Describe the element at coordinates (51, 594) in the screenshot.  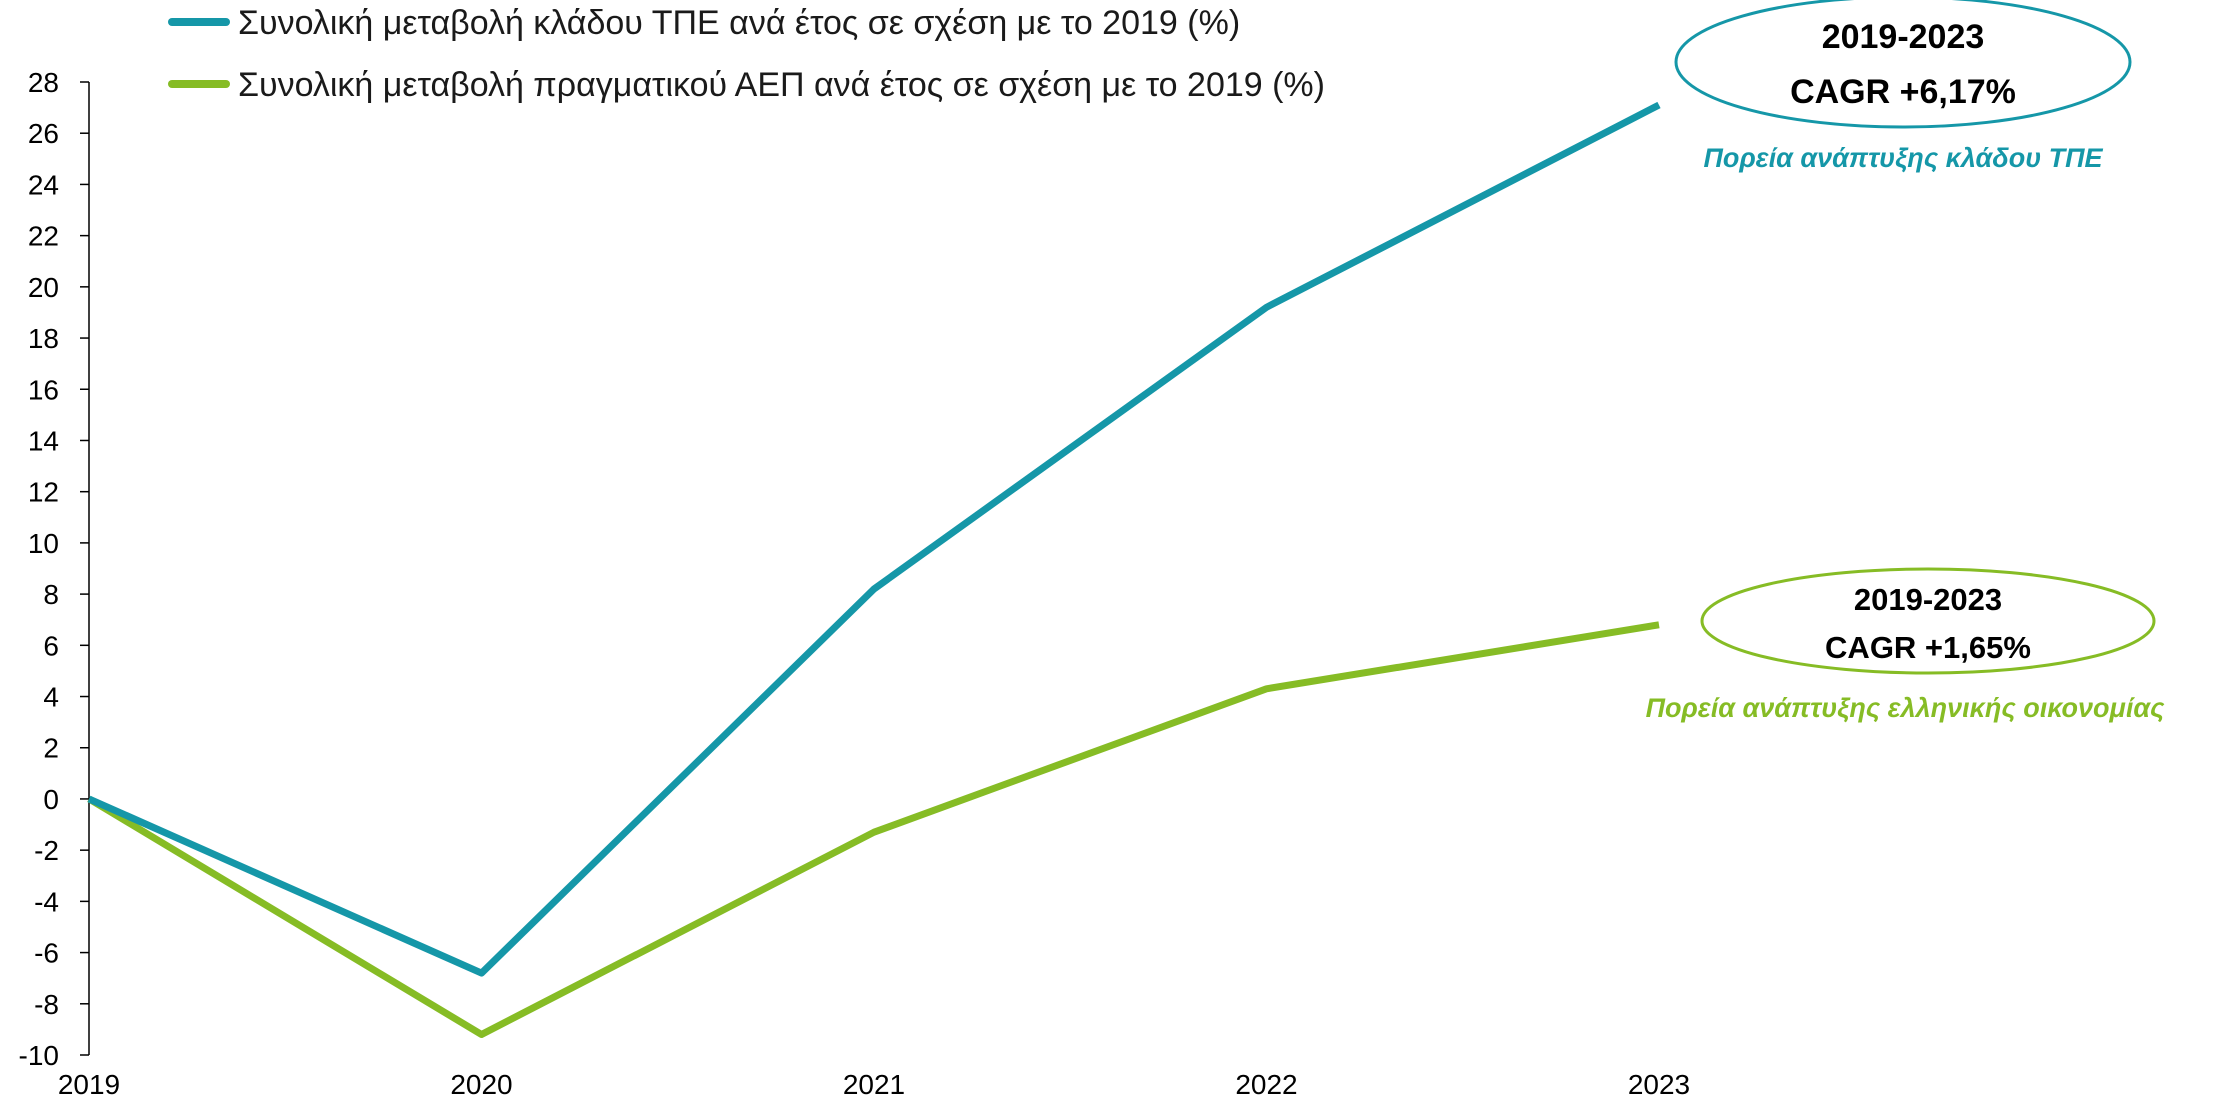
I see `y-tick-label: 8` at that location.